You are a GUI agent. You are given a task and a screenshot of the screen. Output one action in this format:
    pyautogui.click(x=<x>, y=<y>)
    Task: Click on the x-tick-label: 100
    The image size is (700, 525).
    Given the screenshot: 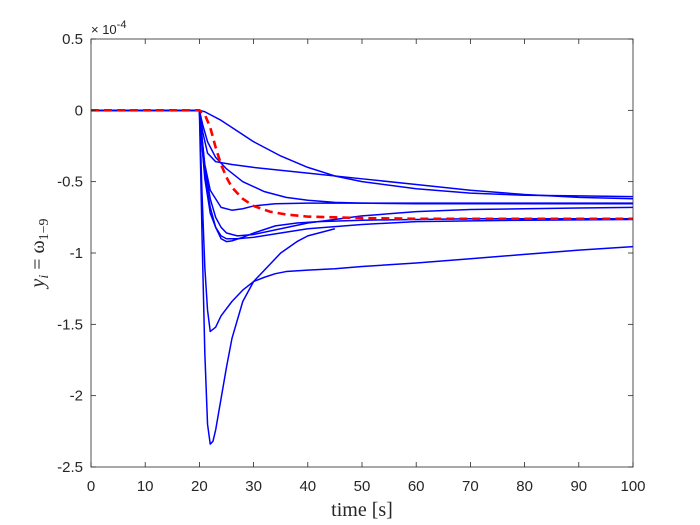 What is the action you would take?
    pyautogui.click(x=632, y=486)
    